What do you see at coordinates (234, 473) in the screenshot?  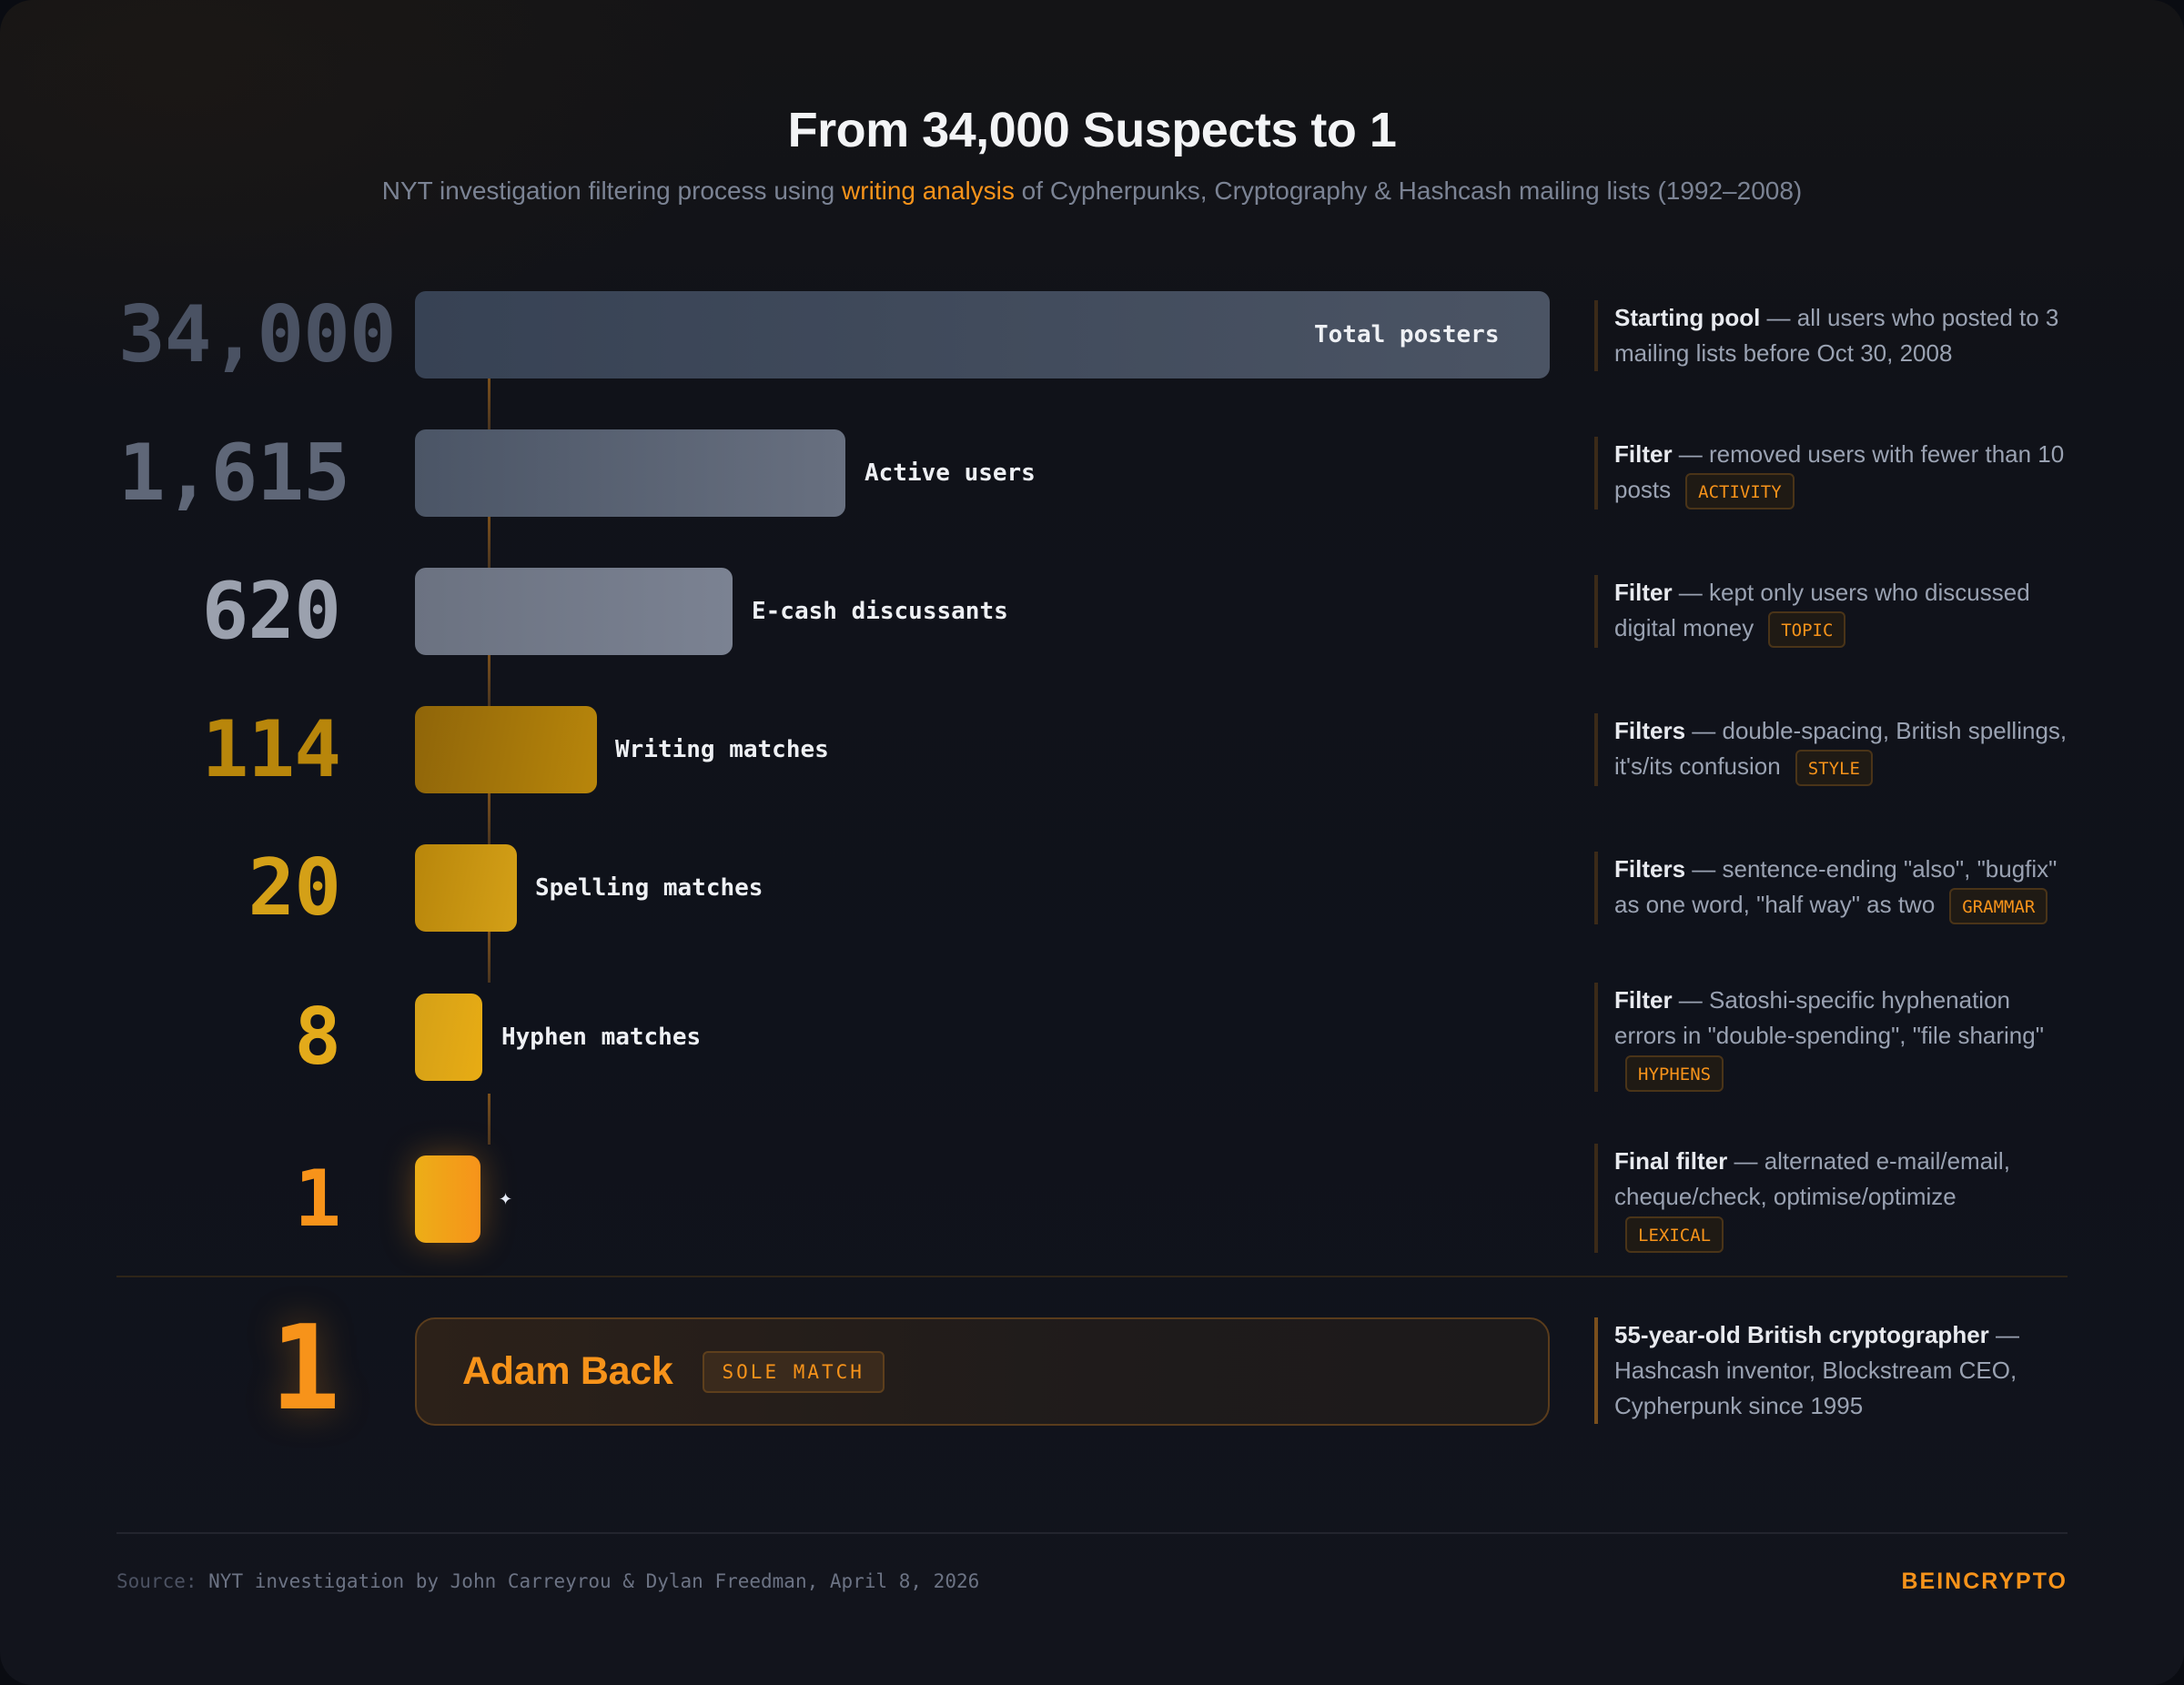 I see `stage-count: 1,615` at bounding box center [234, 473].